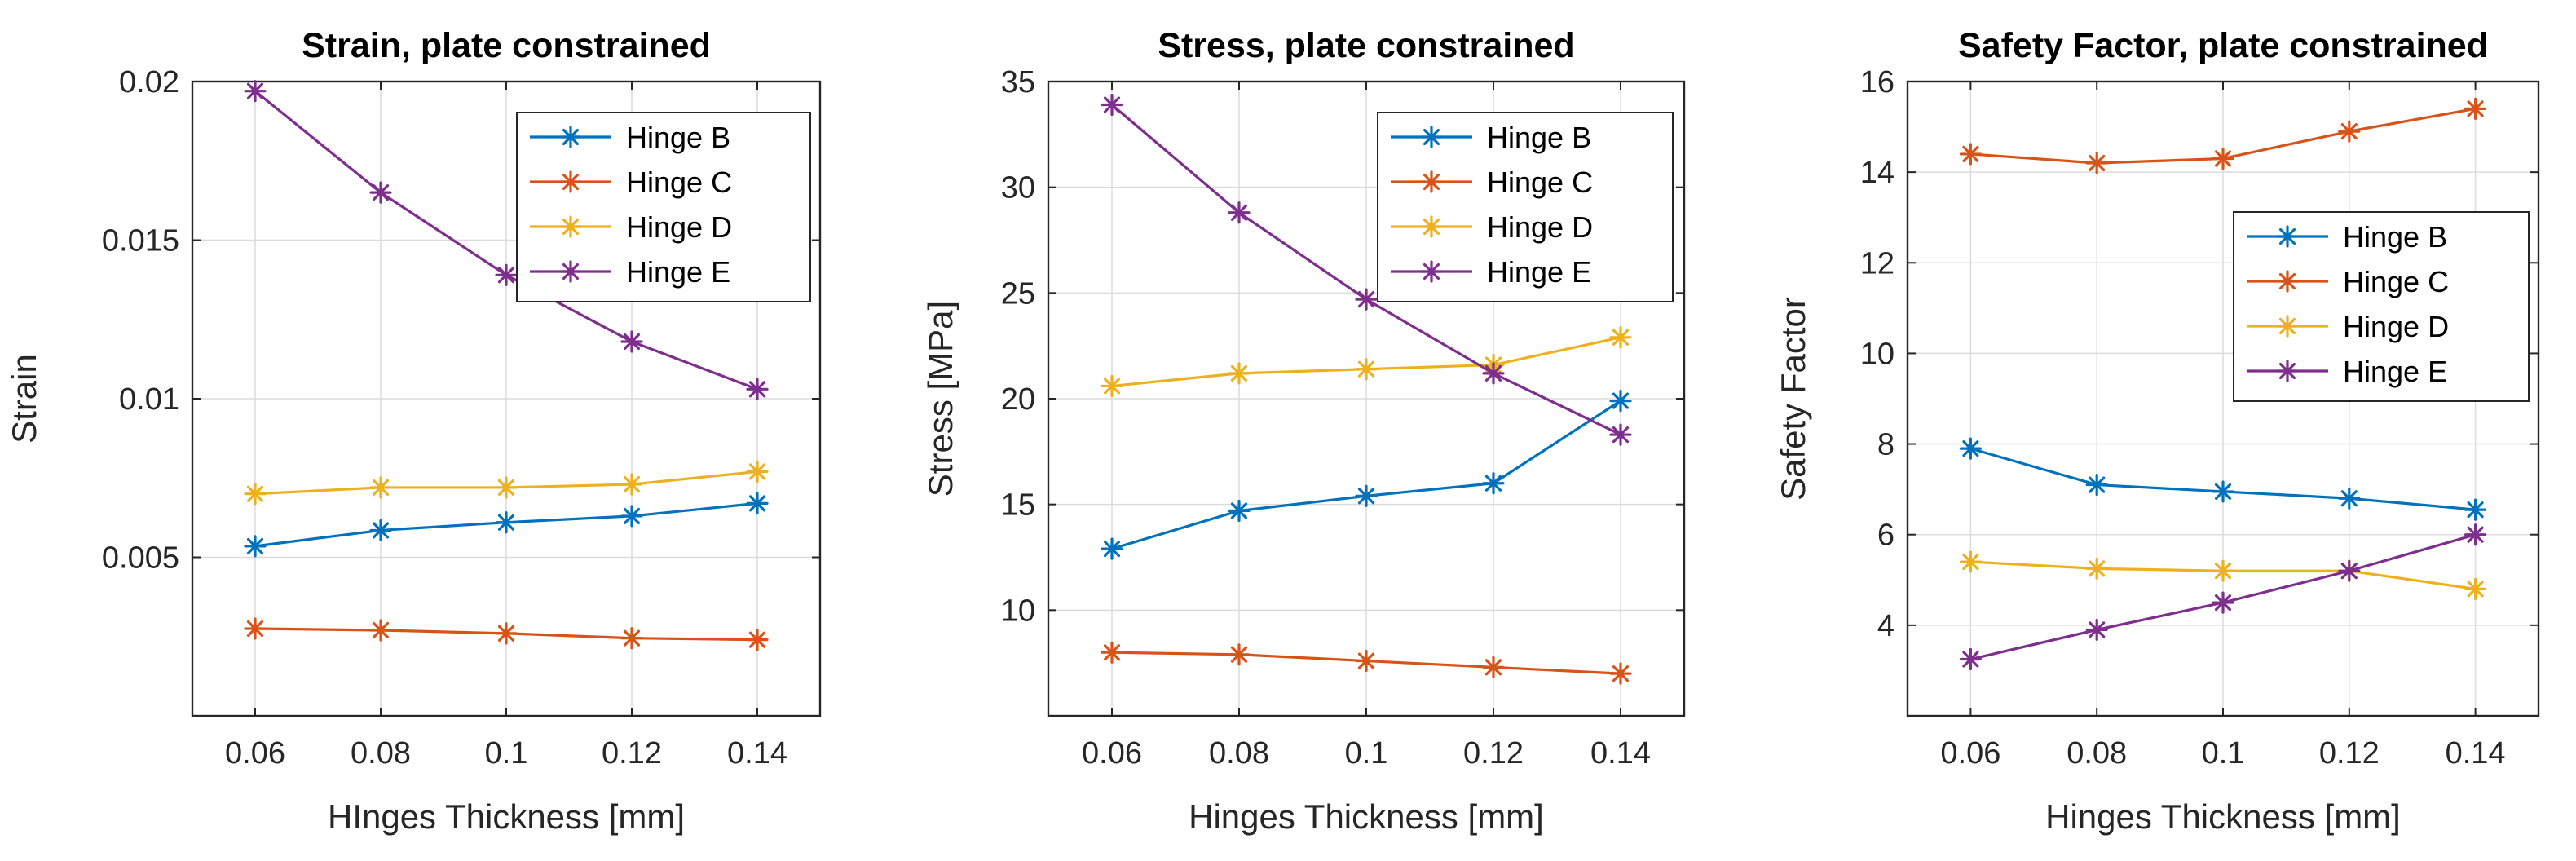  Describe the element at coordinates (1018, 82) in the screenshot. I see `y-tick-label: 35` at that location.